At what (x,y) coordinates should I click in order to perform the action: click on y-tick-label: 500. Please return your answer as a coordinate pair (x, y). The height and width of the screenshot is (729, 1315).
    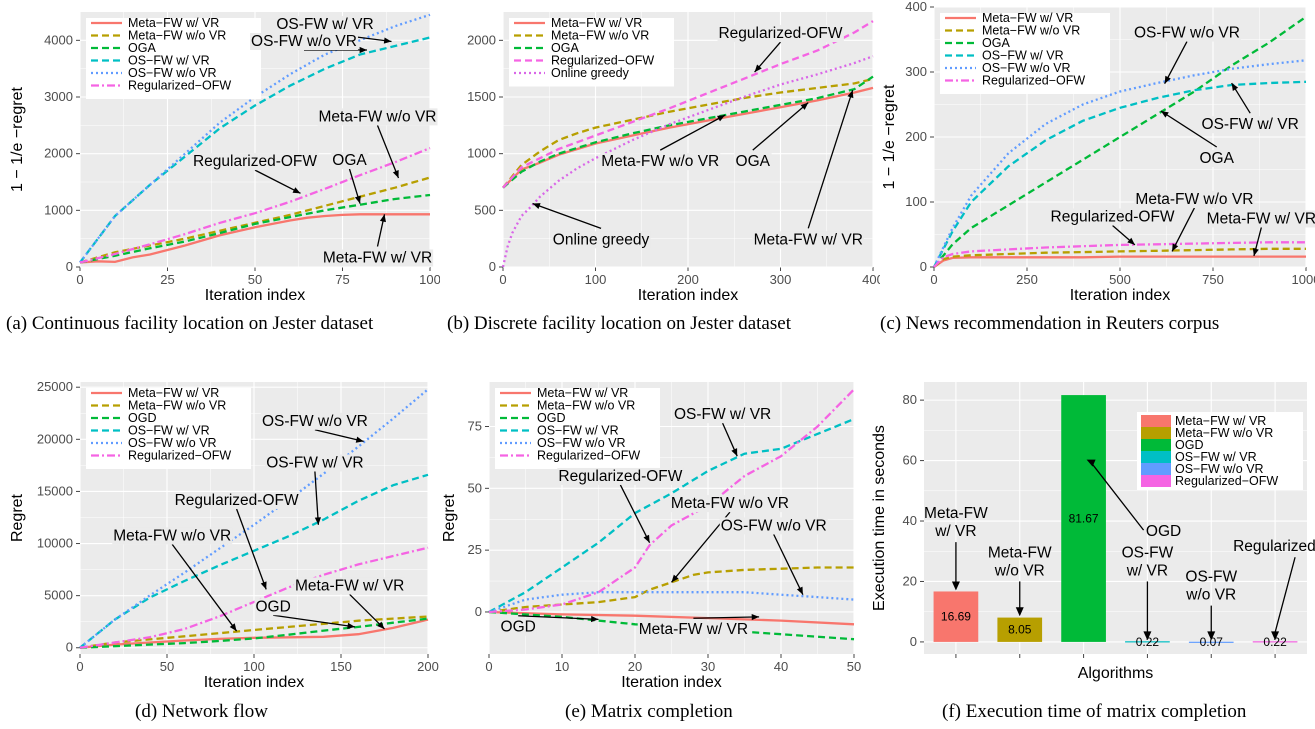
    Looking at the image, I should click on (485, 209).